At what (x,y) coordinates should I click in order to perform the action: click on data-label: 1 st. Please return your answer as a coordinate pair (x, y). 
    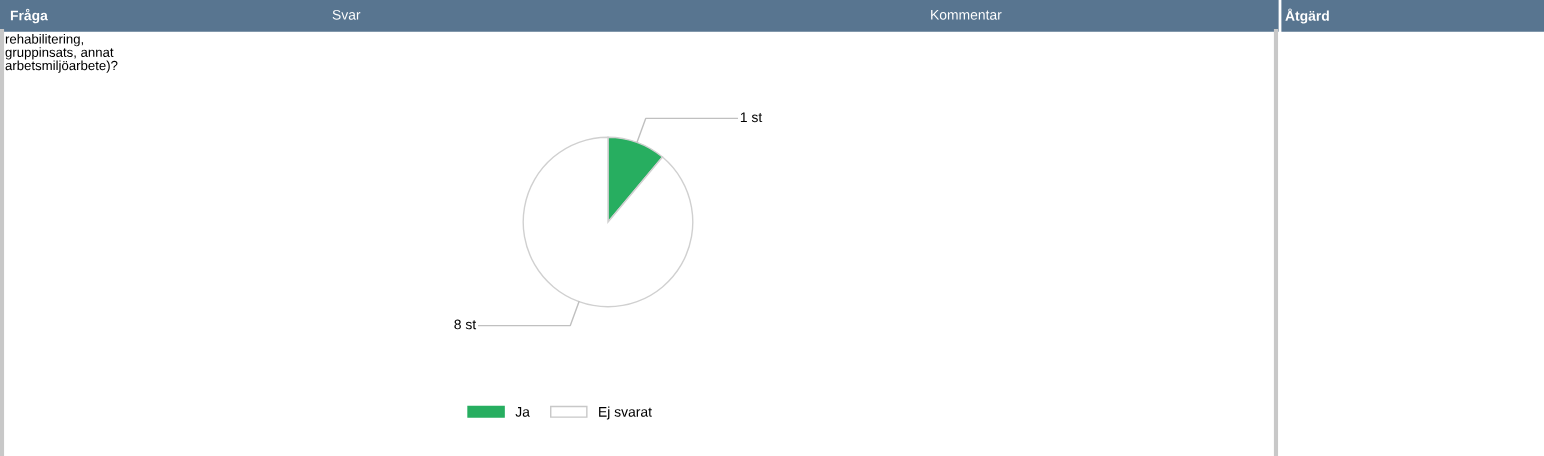
    Looking at the image, I should click on (751, 117).